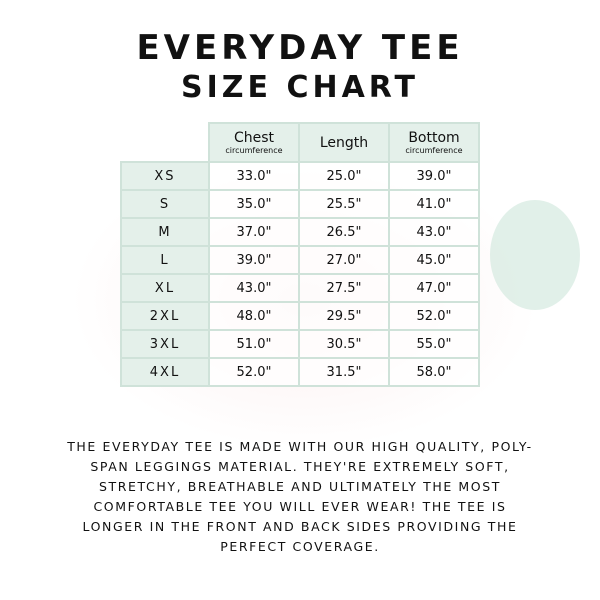 Image resolution: width=600 pixels, height=600 pixels. I want to click on measurement-cell: 58.0", so click(434, 372).